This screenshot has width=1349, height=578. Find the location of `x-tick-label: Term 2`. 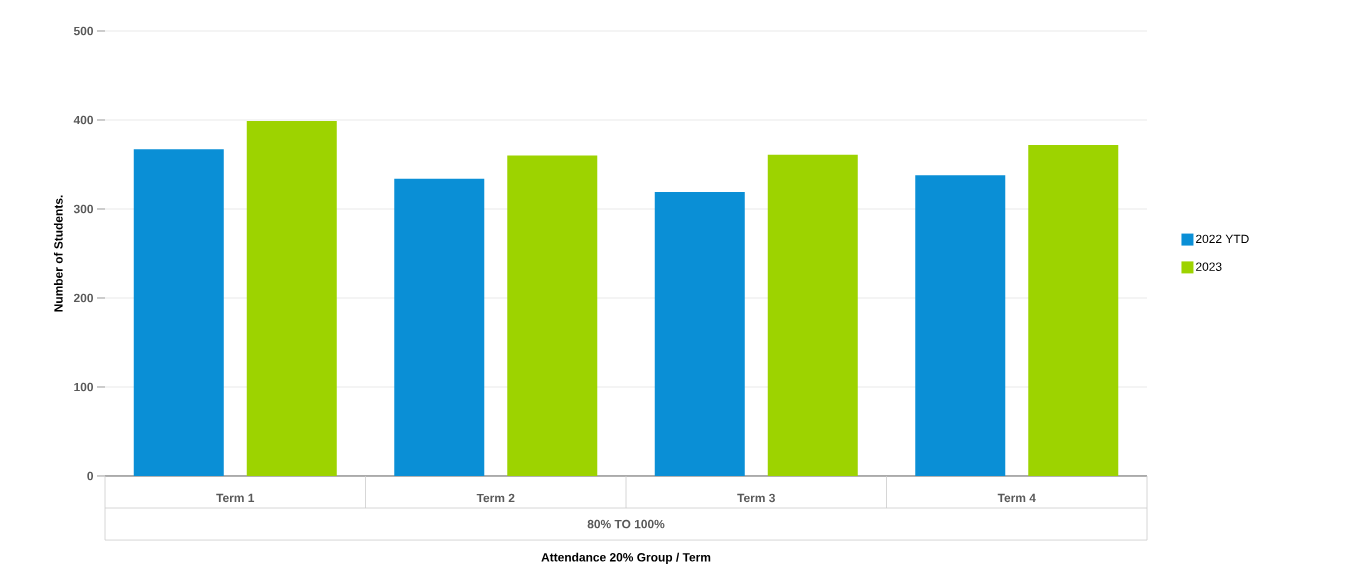

x-tick-label: Term 2 is located at coordinates (495, 498).